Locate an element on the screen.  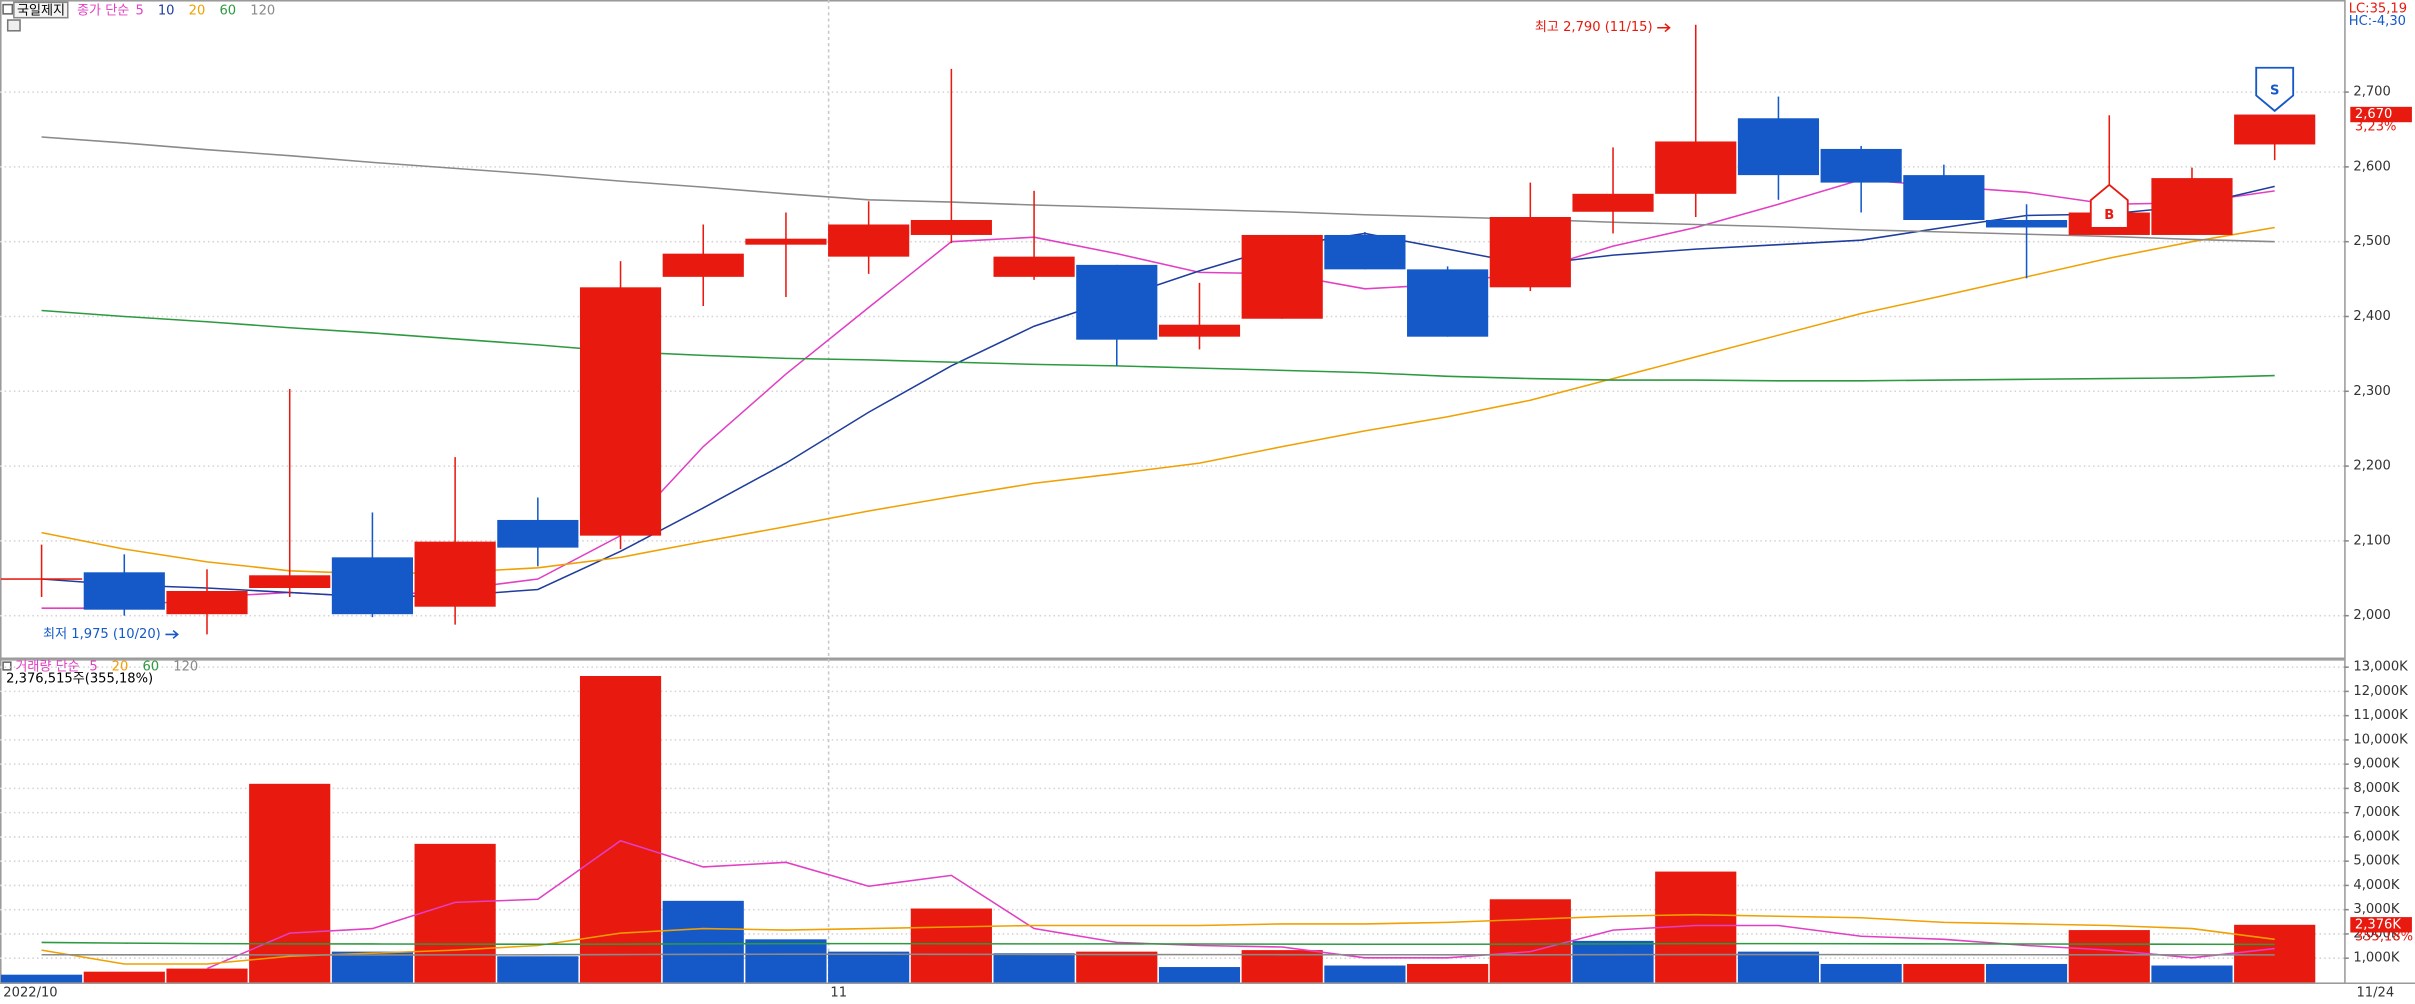
y-tick-label: 3,000K is located at coordinates (2376, 909).